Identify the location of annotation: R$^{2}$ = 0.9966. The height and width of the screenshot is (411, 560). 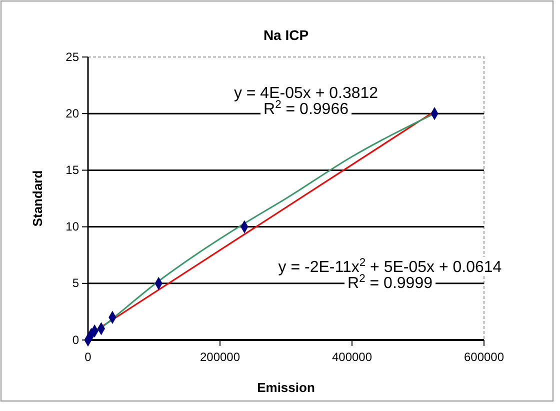
(306, 108).